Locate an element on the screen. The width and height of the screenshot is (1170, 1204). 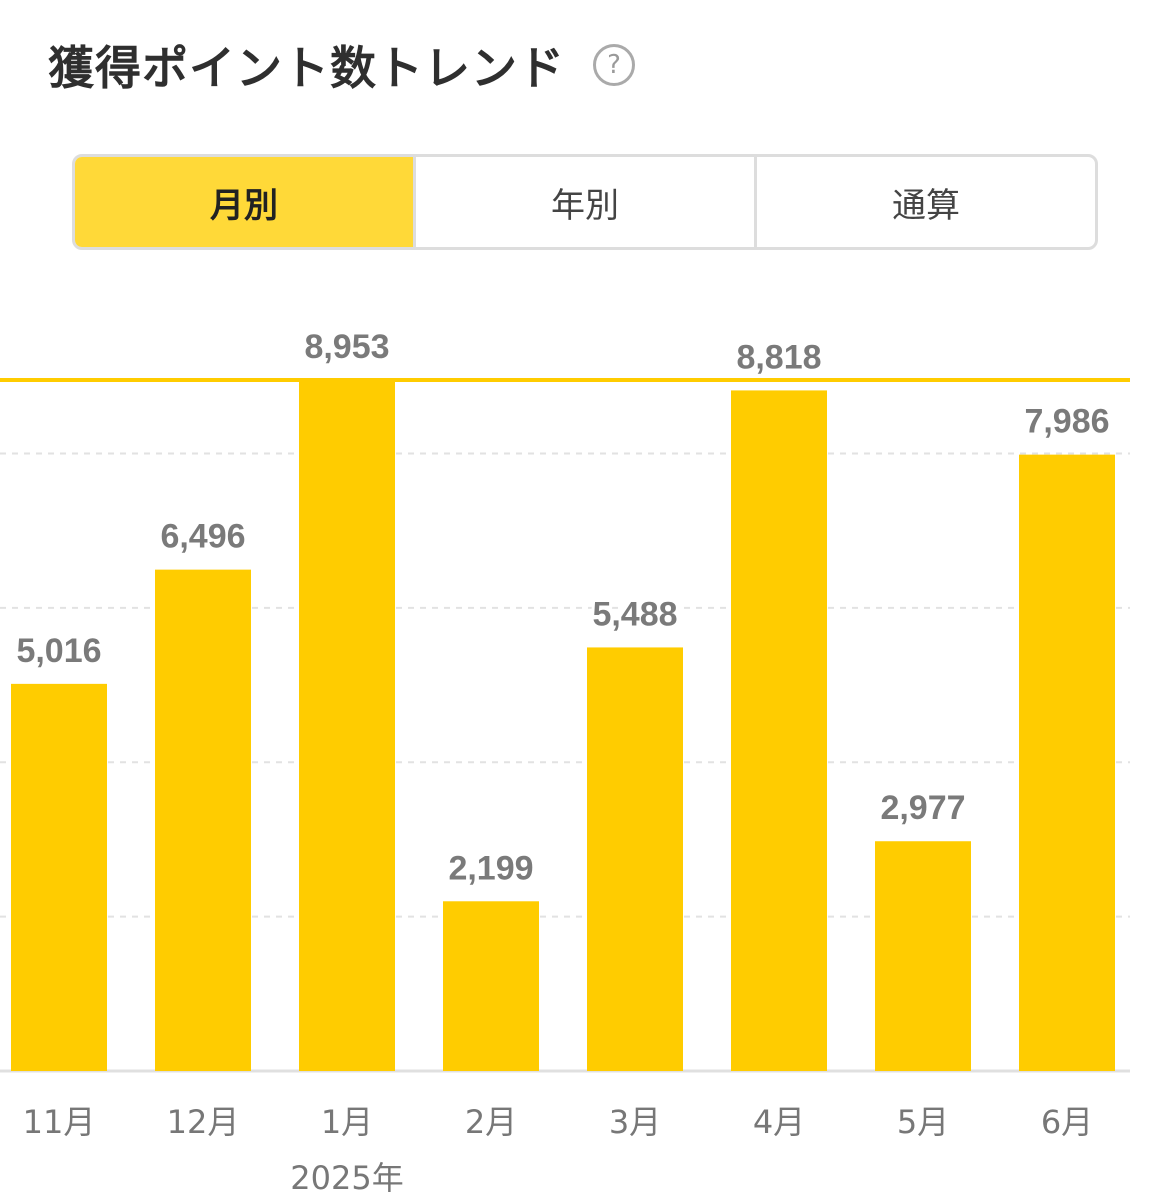
value-label-3: 8,953 is located at coordinates (346, 347).